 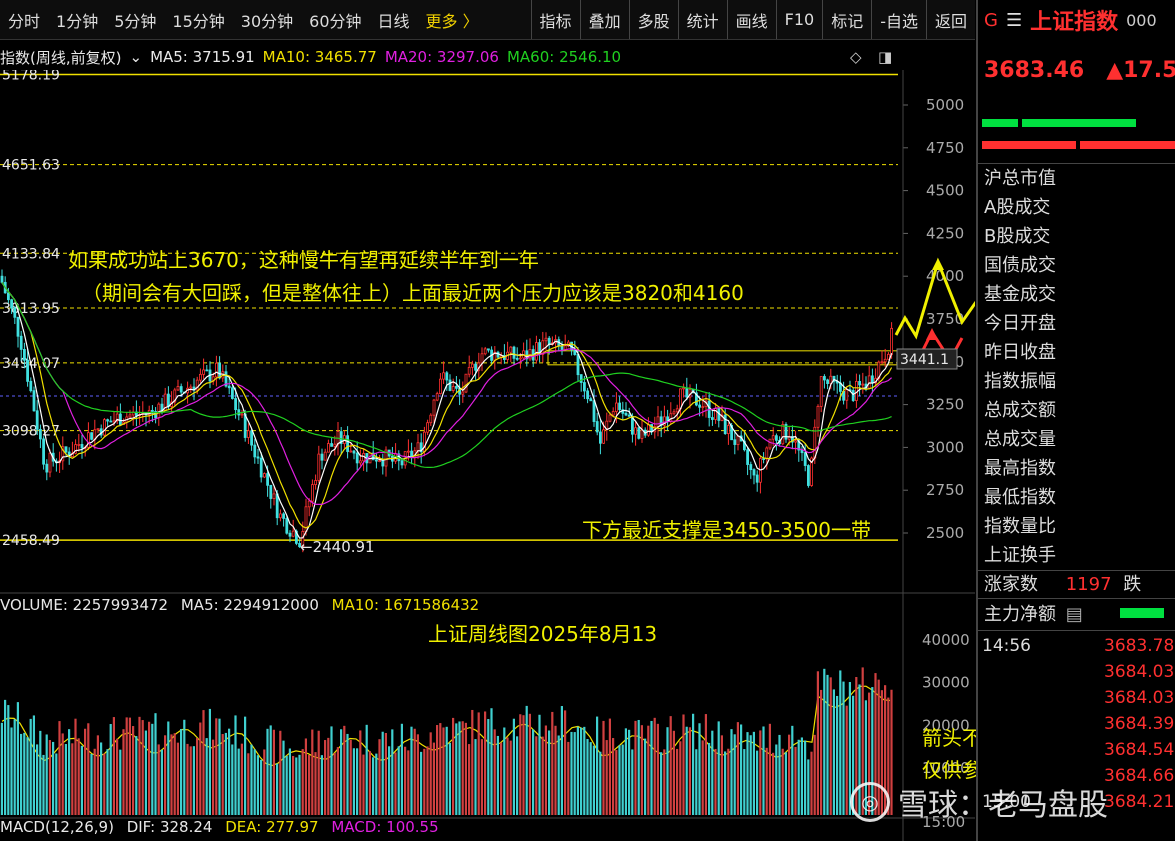 What do you see at coordinates (61, 57) in the screenshot?
I see `chart-title: 指数(周线,前复权)` at bounding box center [61, 57].